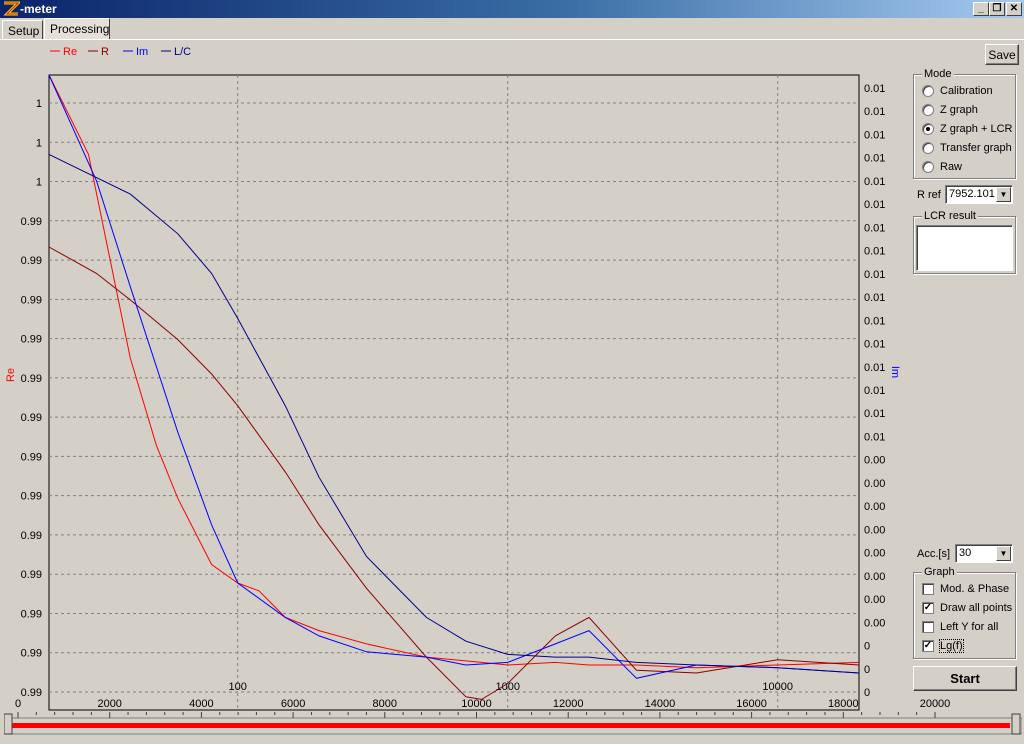 The image size is (1024, 744). I want to click on tab-processing: Processing, so click(77, 29).